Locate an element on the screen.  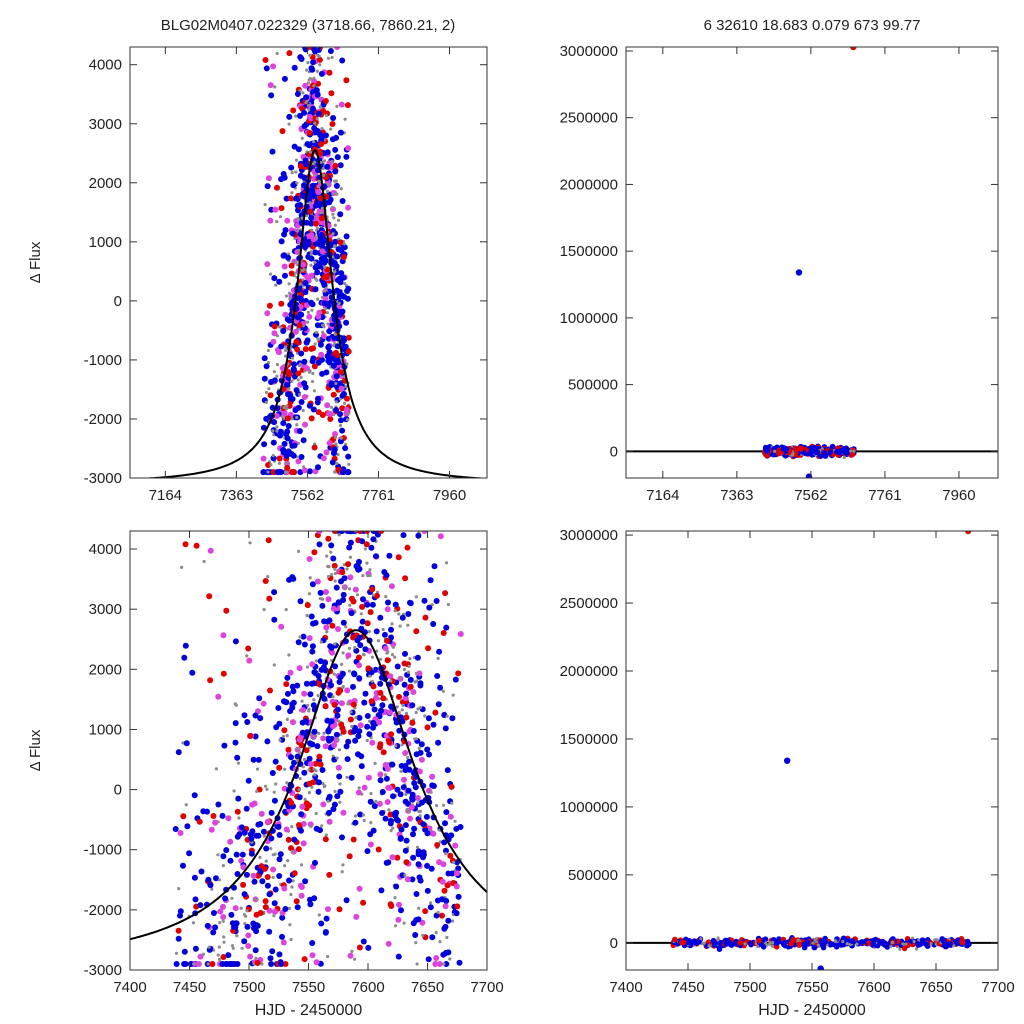
data-points is located at coordinates (312, 262).